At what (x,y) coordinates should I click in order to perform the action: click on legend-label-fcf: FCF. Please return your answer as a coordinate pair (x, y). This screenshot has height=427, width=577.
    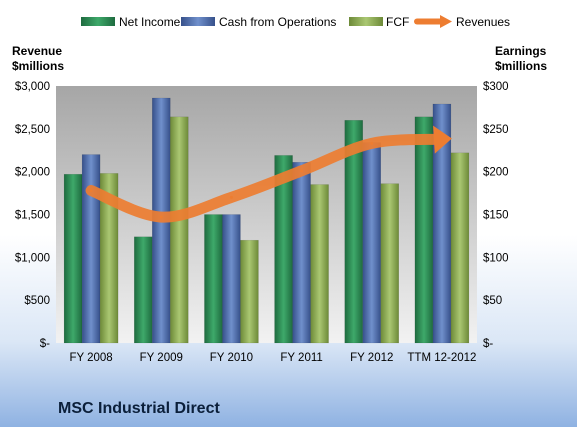
    Looking at the image, I should click on (397, 22).